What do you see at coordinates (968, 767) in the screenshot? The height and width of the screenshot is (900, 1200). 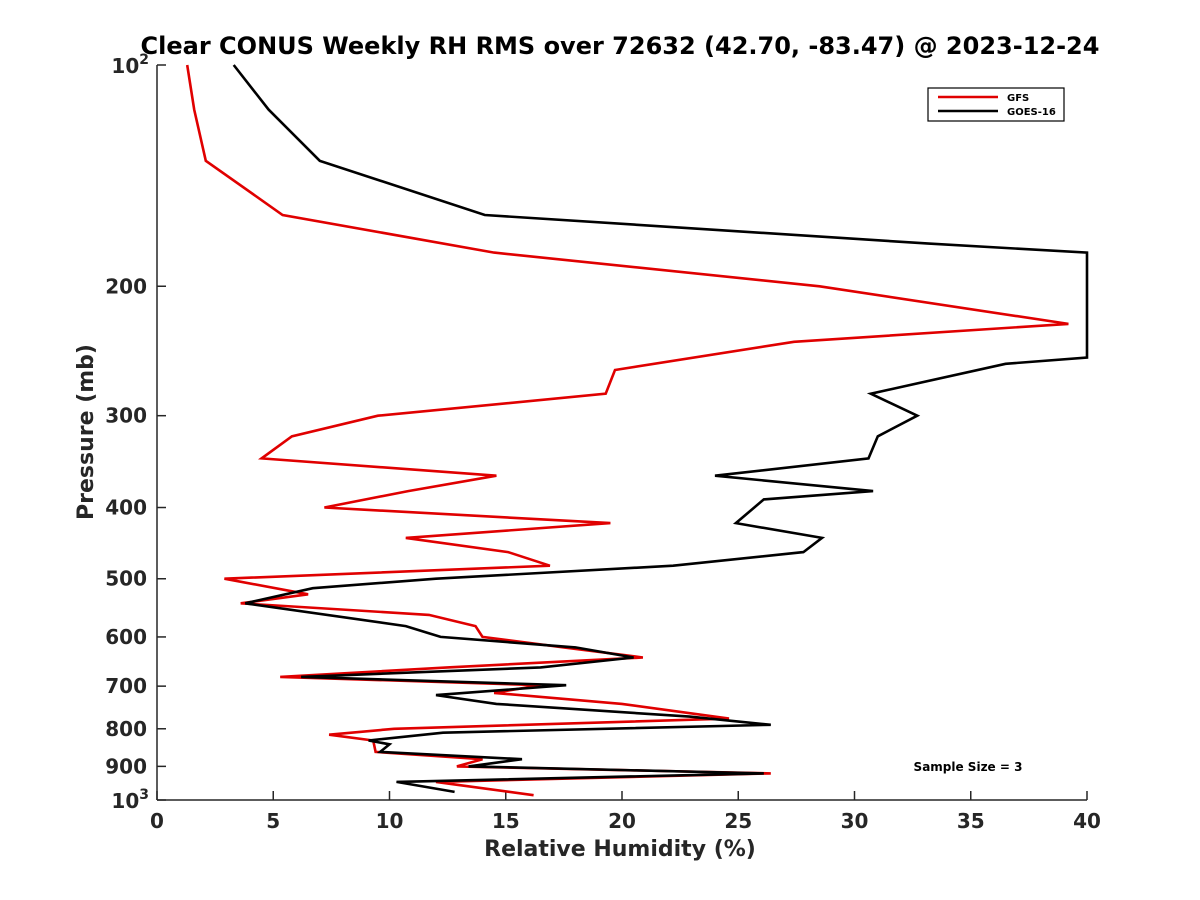 I see `sample-size-annotation: Sample Size = 3` at bounding box center [968, 767].